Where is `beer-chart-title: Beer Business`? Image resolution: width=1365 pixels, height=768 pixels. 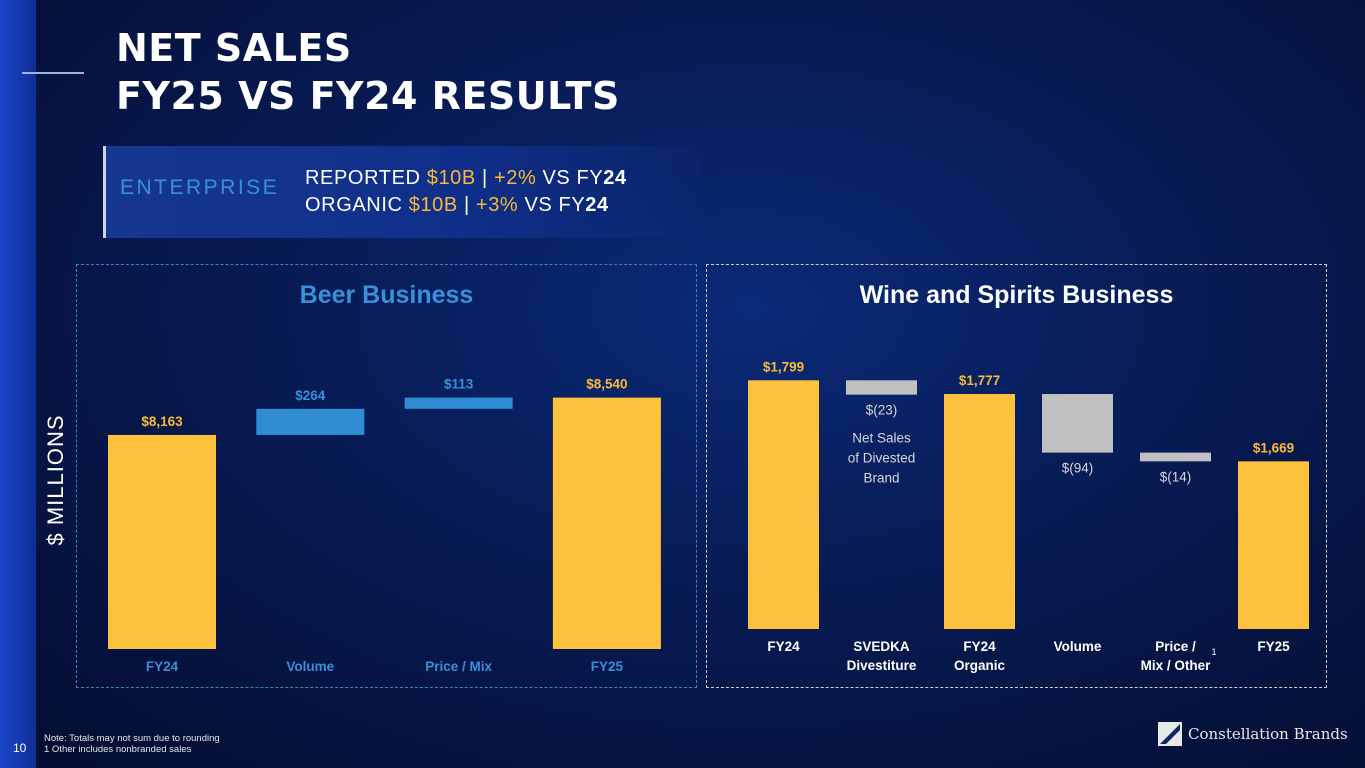 beer-chart-title: Beer Business is located at coordinates (386, 295).